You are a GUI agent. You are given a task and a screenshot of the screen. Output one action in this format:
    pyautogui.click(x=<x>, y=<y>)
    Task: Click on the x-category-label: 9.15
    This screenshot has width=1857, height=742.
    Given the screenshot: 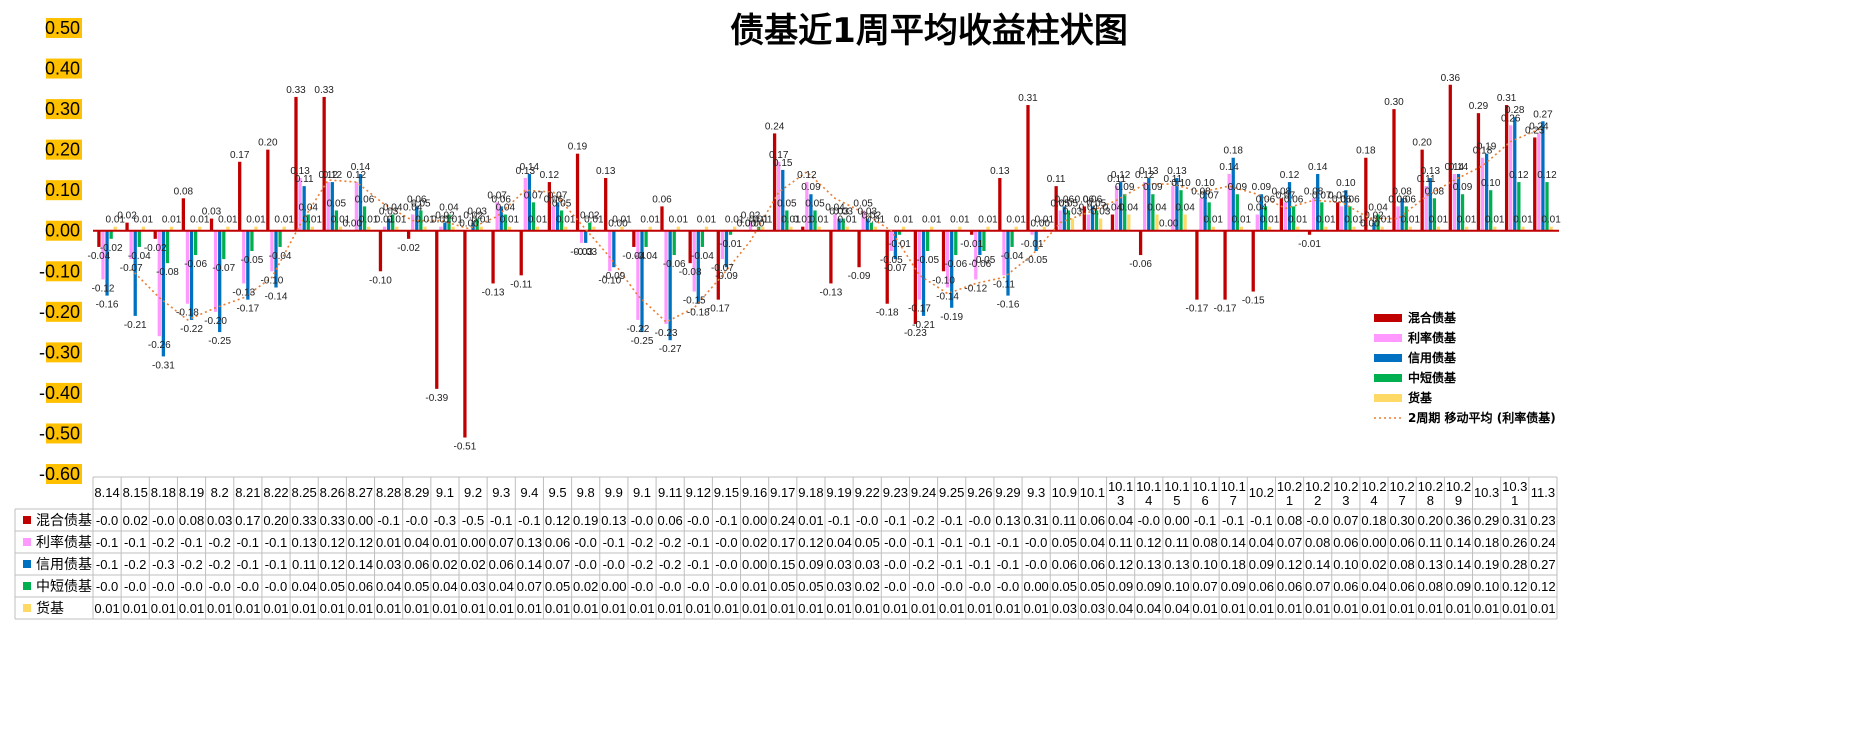 What is the action you would take?
    pyautogui.click(x=726, y=492)
    